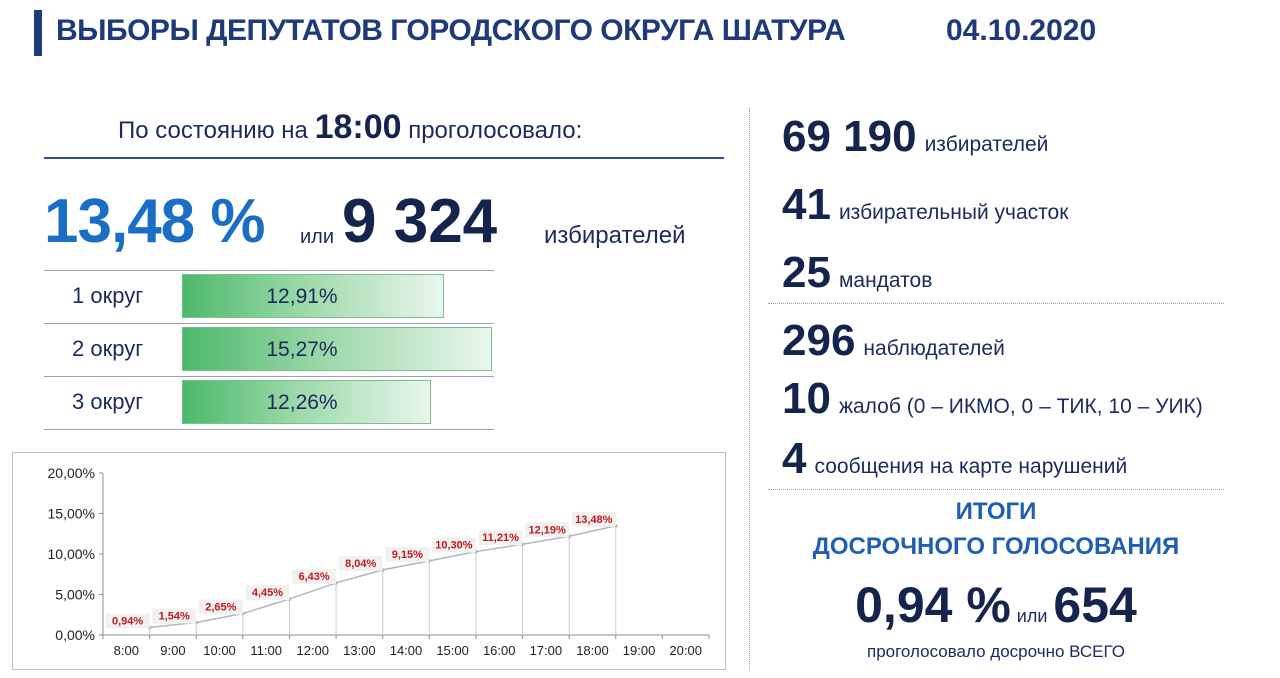 The width and height of the screenshot is (1280, 678). I want to click on early-percent: 0,94 %, so click(933, 605).